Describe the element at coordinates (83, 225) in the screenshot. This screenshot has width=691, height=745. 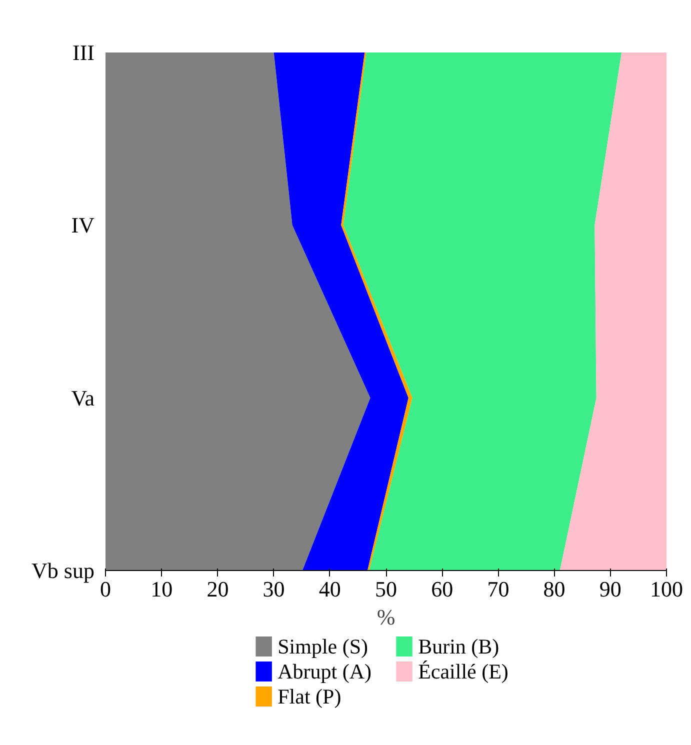
I see `y-tick-label: IV` at that location.